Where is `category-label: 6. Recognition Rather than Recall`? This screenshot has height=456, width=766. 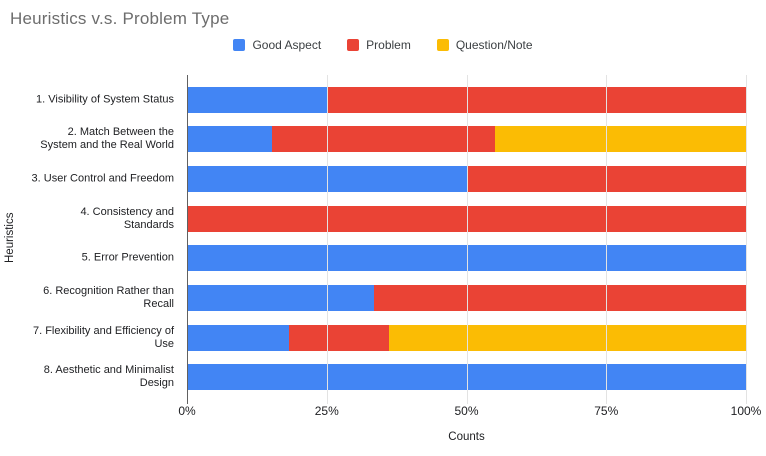
category-label: 6. Recognition Rather than Recall is located at coordinates (108, 297).